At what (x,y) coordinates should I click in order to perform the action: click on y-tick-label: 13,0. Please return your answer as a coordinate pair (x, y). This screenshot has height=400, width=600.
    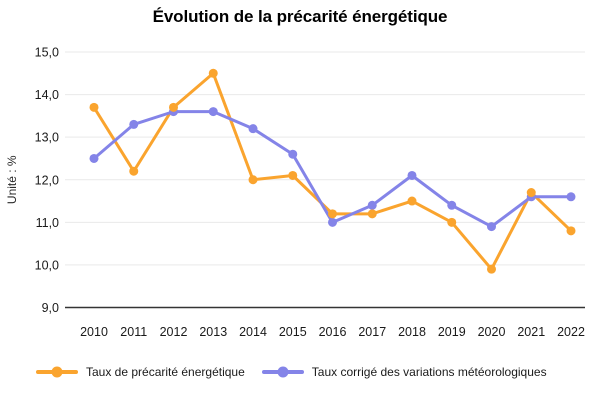
    Looking at the image, I should click on (47, 138).